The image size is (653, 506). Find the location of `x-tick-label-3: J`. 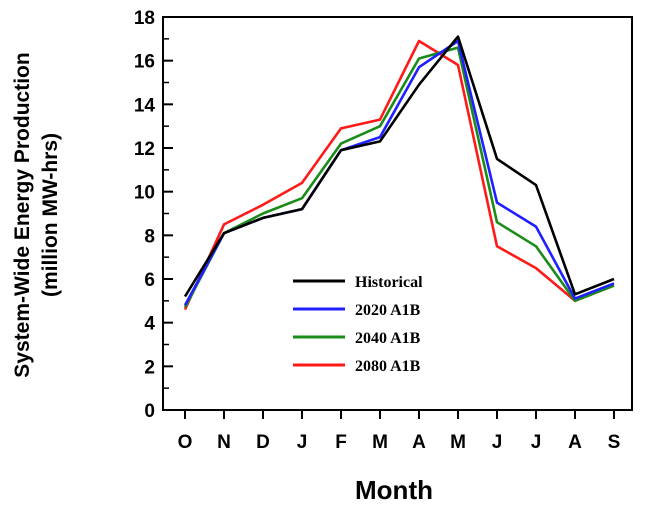

x-tick-label-3: J is located at coordinates (302, 442).